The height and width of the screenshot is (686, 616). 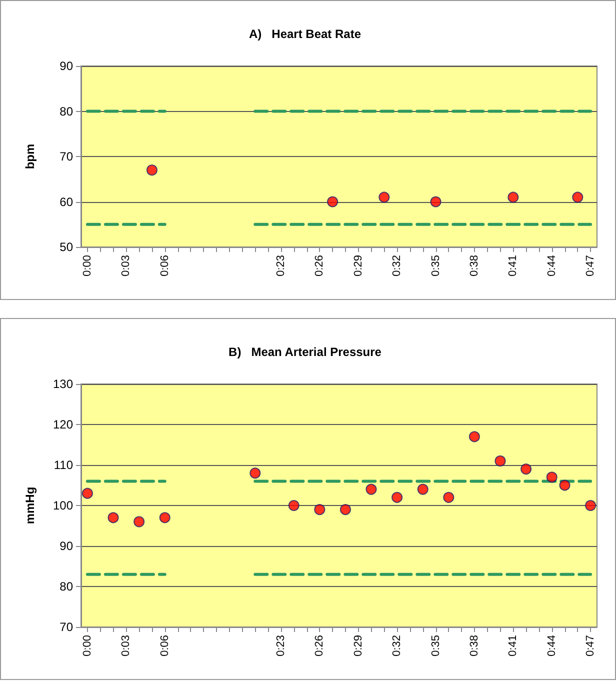 What do you see at coordinates (305, 34) in the screenshot?
I see `chart-title: A) Heart Beat Rate` at bounding box center [305, 34].